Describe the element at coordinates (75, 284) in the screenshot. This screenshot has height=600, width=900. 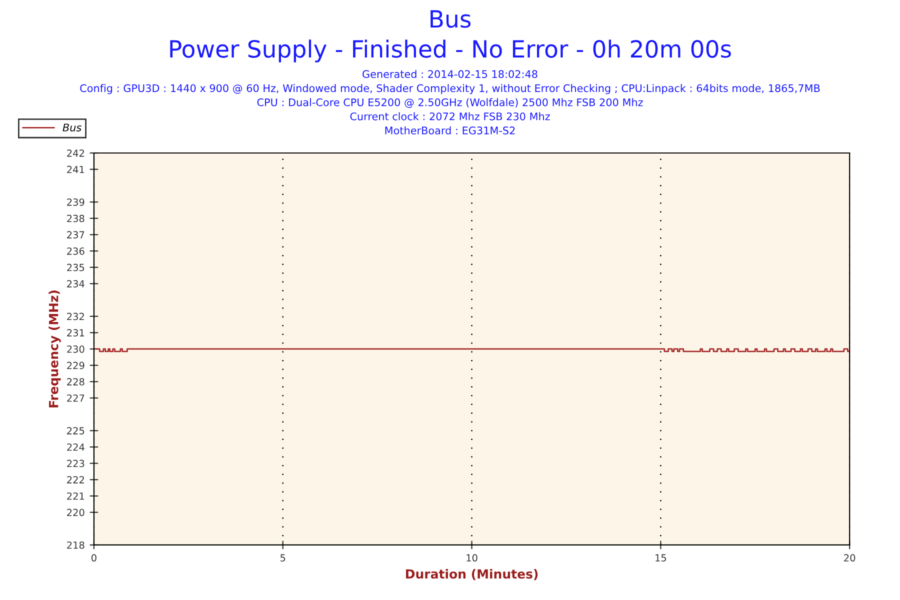
I see `y-tick-label: 234` at that location.